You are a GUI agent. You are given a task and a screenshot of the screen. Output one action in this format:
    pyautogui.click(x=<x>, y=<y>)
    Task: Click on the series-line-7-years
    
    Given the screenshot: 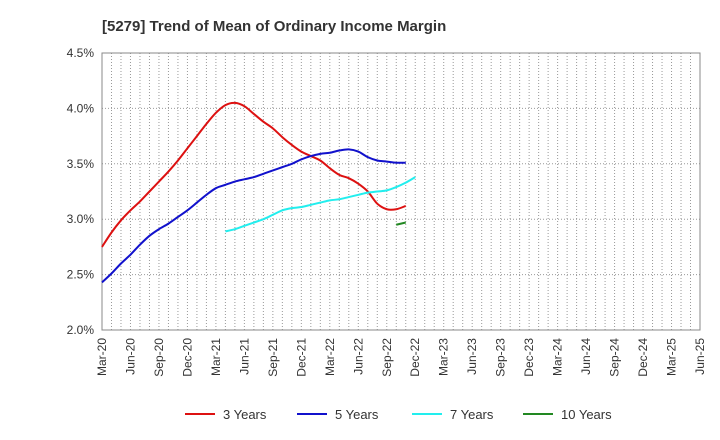 What is the action you would take?
    pyautogui.click(x=320, y=204)
    